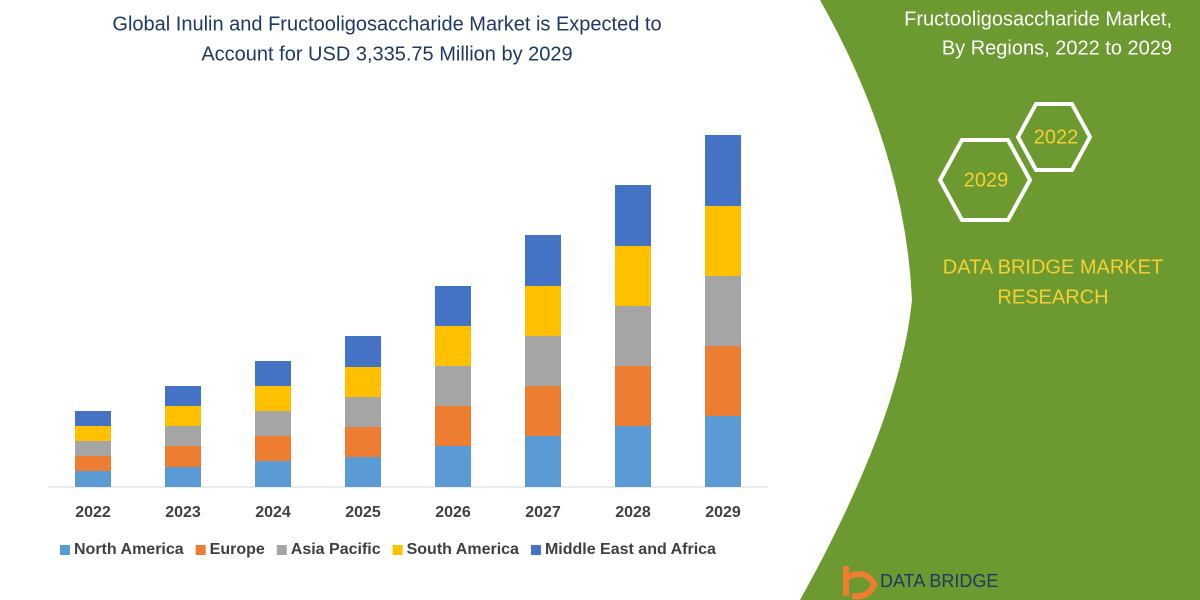 The image size is (1200, 600). I want to click on legend-label: Europe, so click(237, 549).